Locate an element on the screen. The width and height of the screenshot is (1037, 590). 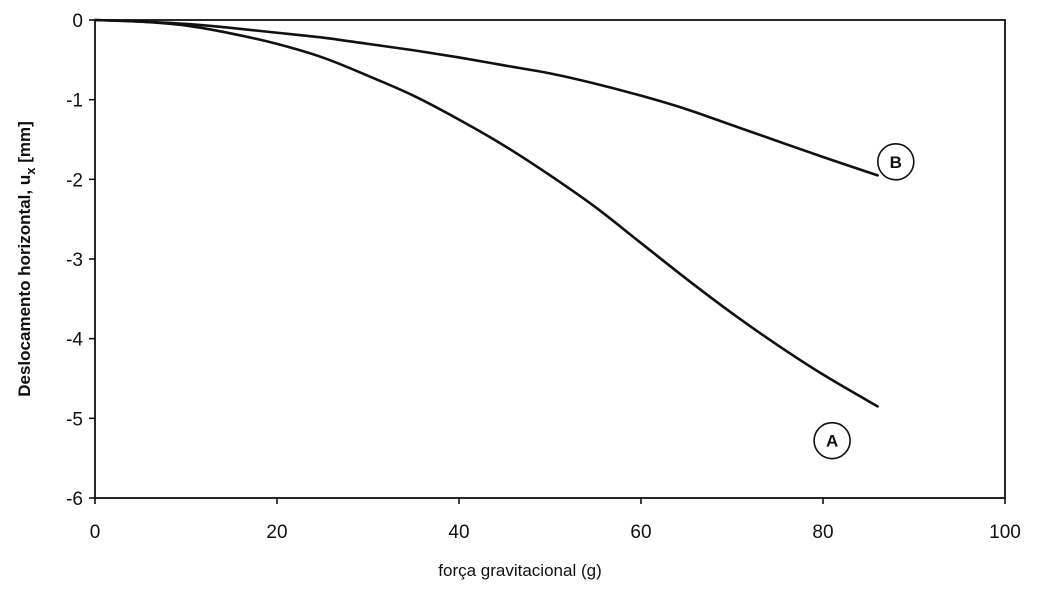
y-tick-label: -5 is located at coordinates (74, 419).